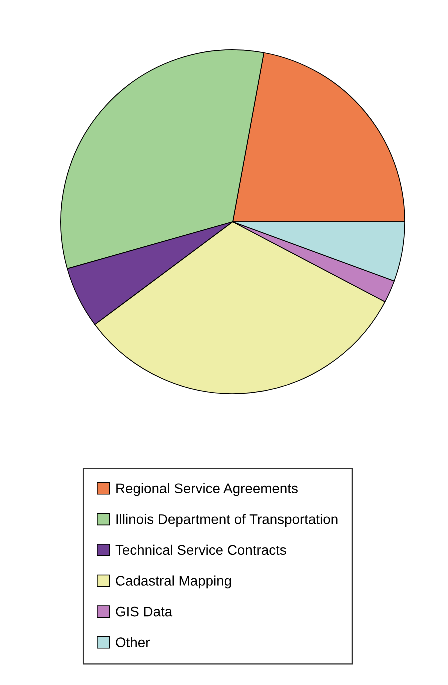 This screenshot has width=448, height=685. I want to click on legend-label: Technical Service Contracts, so click(201, 550).